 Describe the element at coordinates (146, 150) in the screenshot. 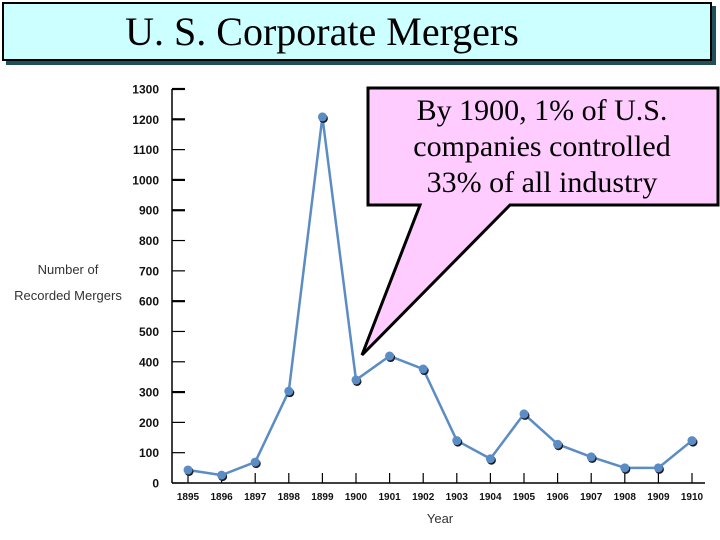

I see `y-tick-label: 1100` at that location.